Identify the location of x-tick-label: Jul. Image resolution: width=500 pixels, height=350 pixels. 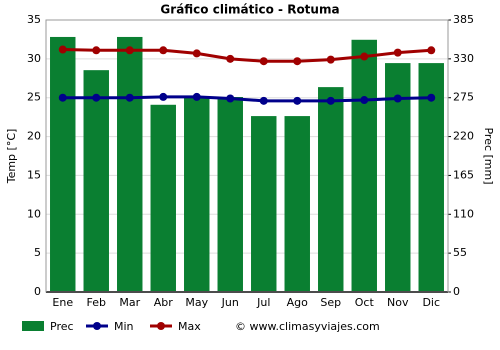
(263, 302).